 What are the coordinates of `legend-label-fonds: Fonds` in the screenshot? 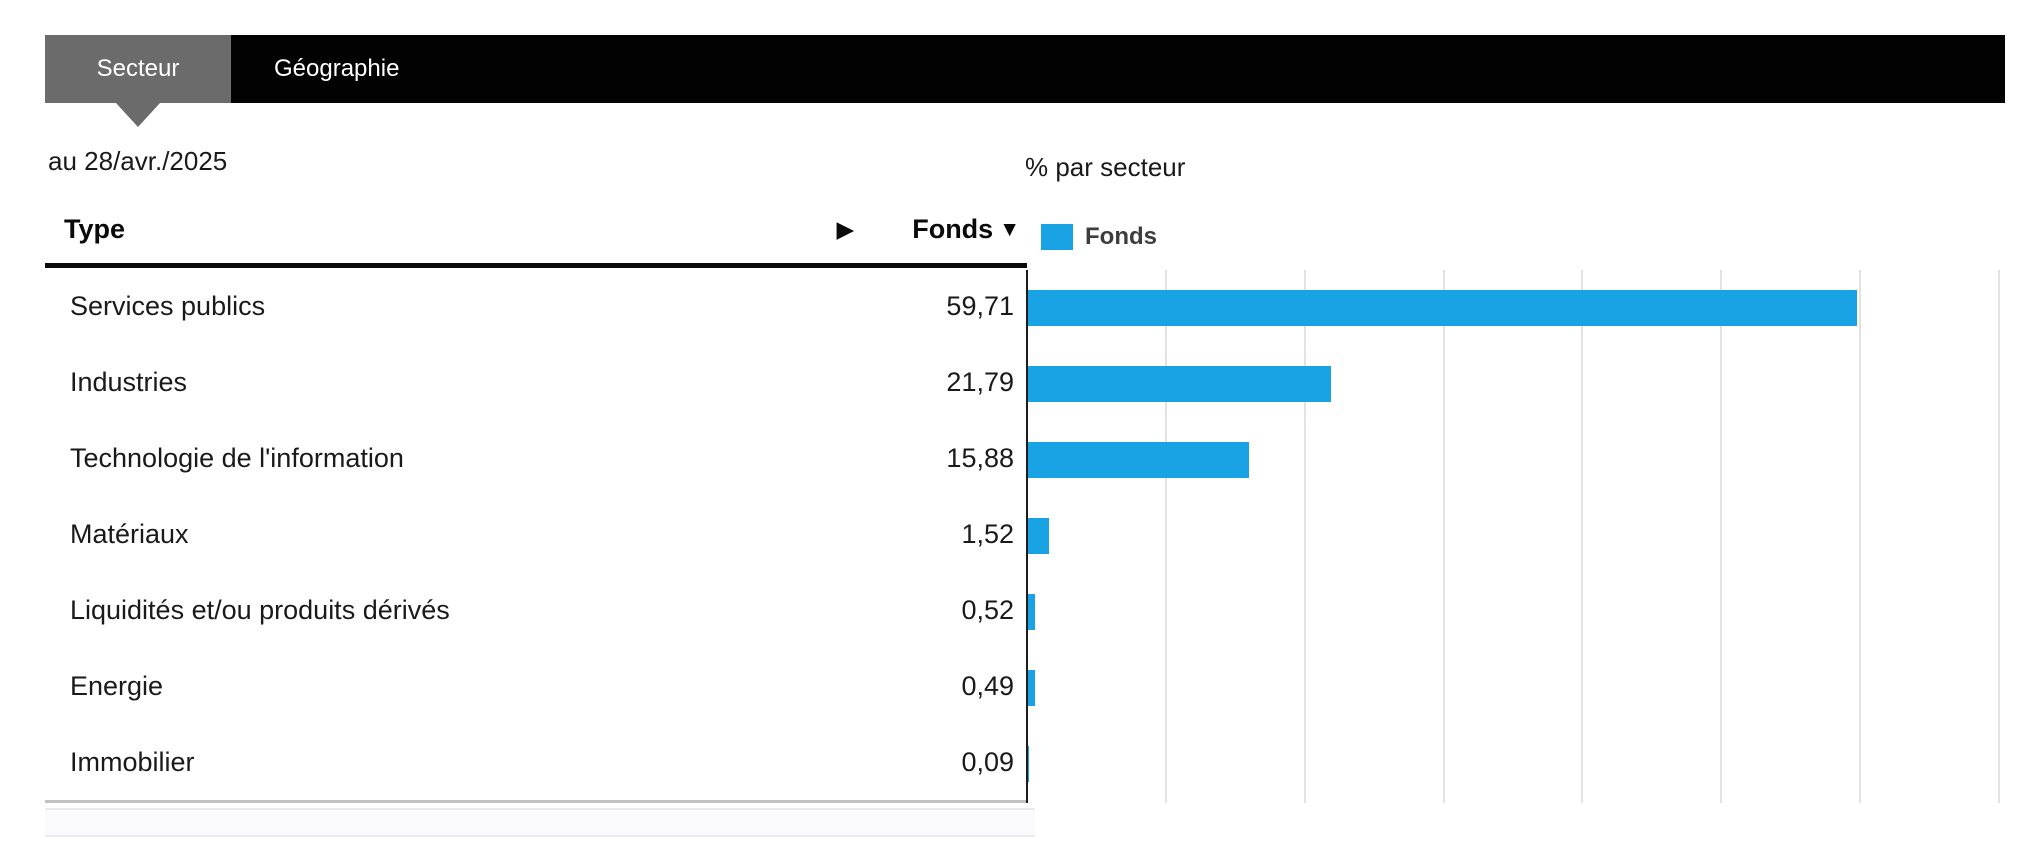 It's located at (1121, 236).